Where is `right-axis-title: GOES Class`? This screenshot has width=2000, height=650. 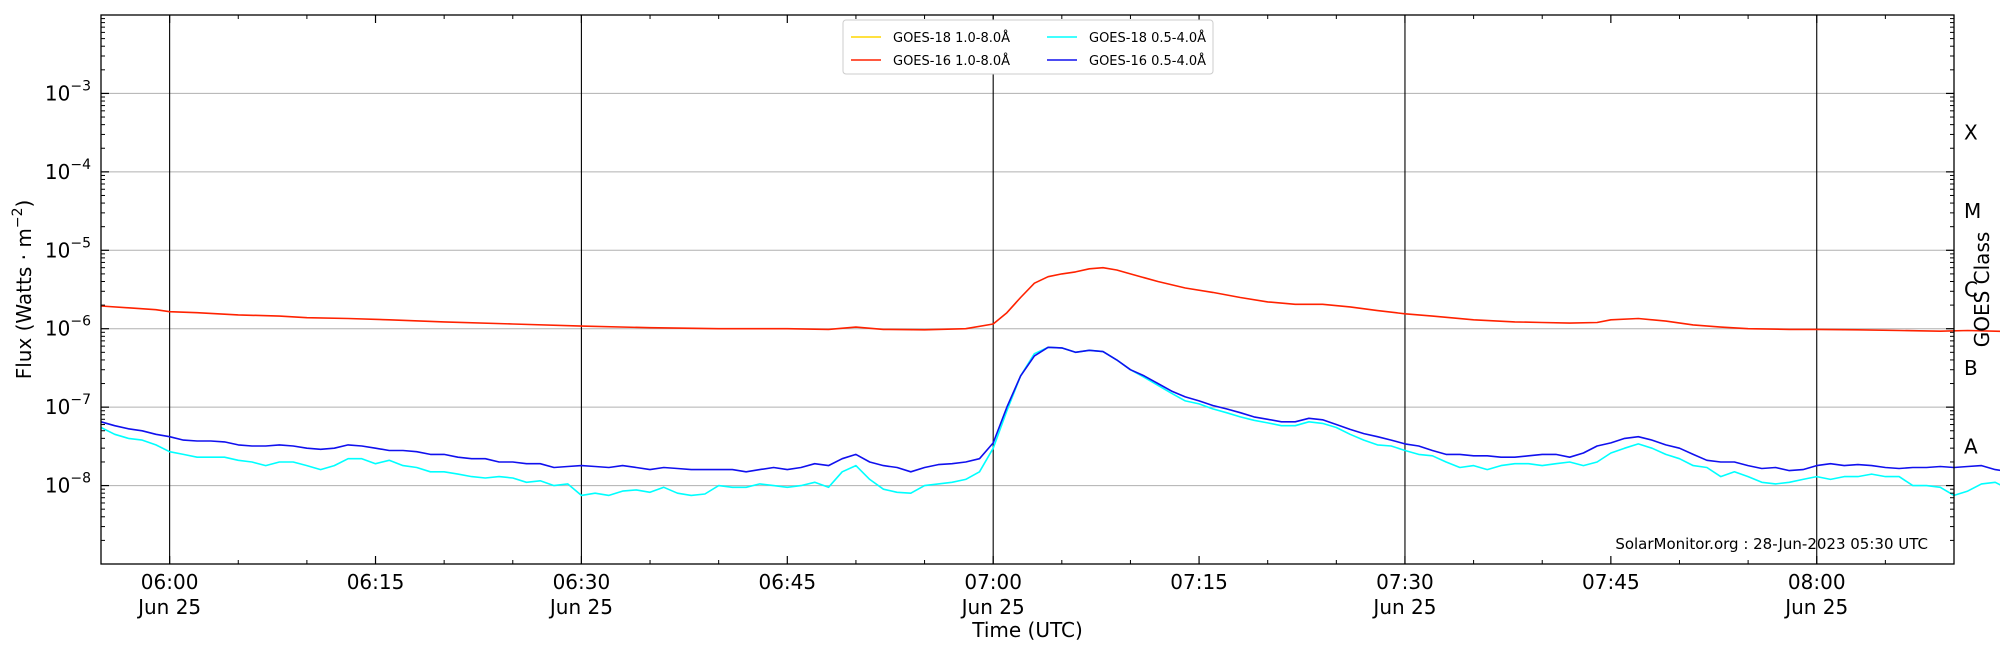
right-axis-title: GOES Class is located at coordinates (1982, 290).